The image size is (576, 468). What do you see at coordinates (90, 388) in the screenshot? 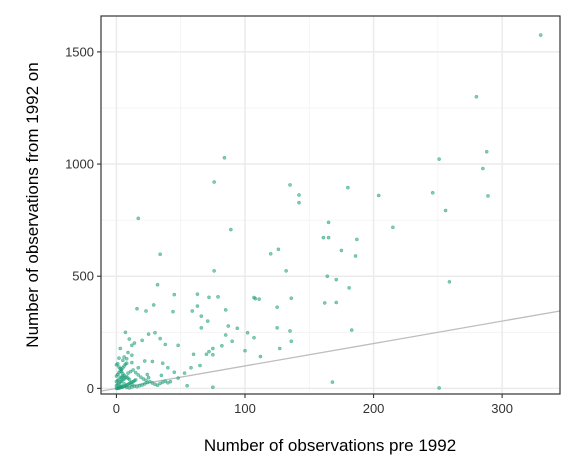
I see `y-tick-label: 0` at bounding box center [90, 388].